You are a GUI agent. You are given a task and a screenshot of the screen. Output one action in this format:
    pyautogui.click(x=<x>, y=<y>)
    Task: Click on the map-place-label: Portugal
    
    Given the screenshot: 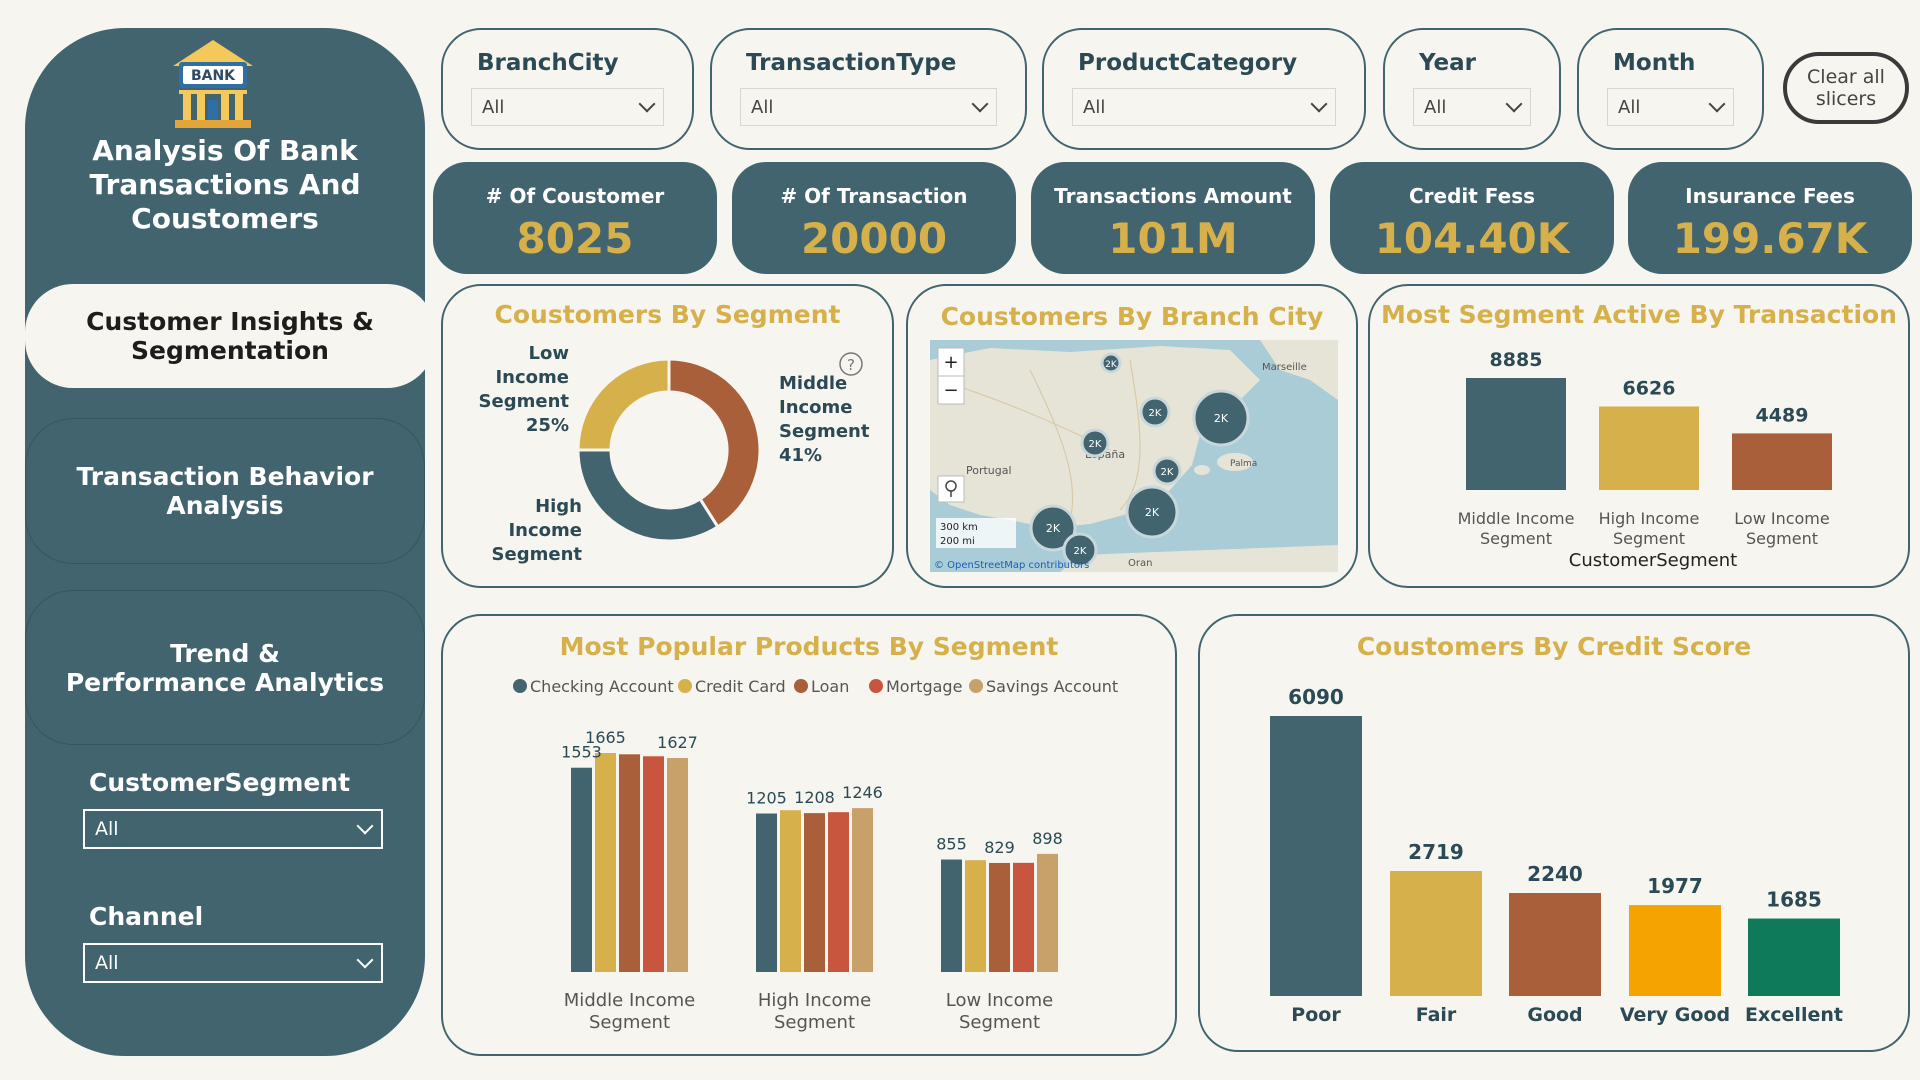 What is the action you would take?
    pyautogui.click(x=989, y=470)
    